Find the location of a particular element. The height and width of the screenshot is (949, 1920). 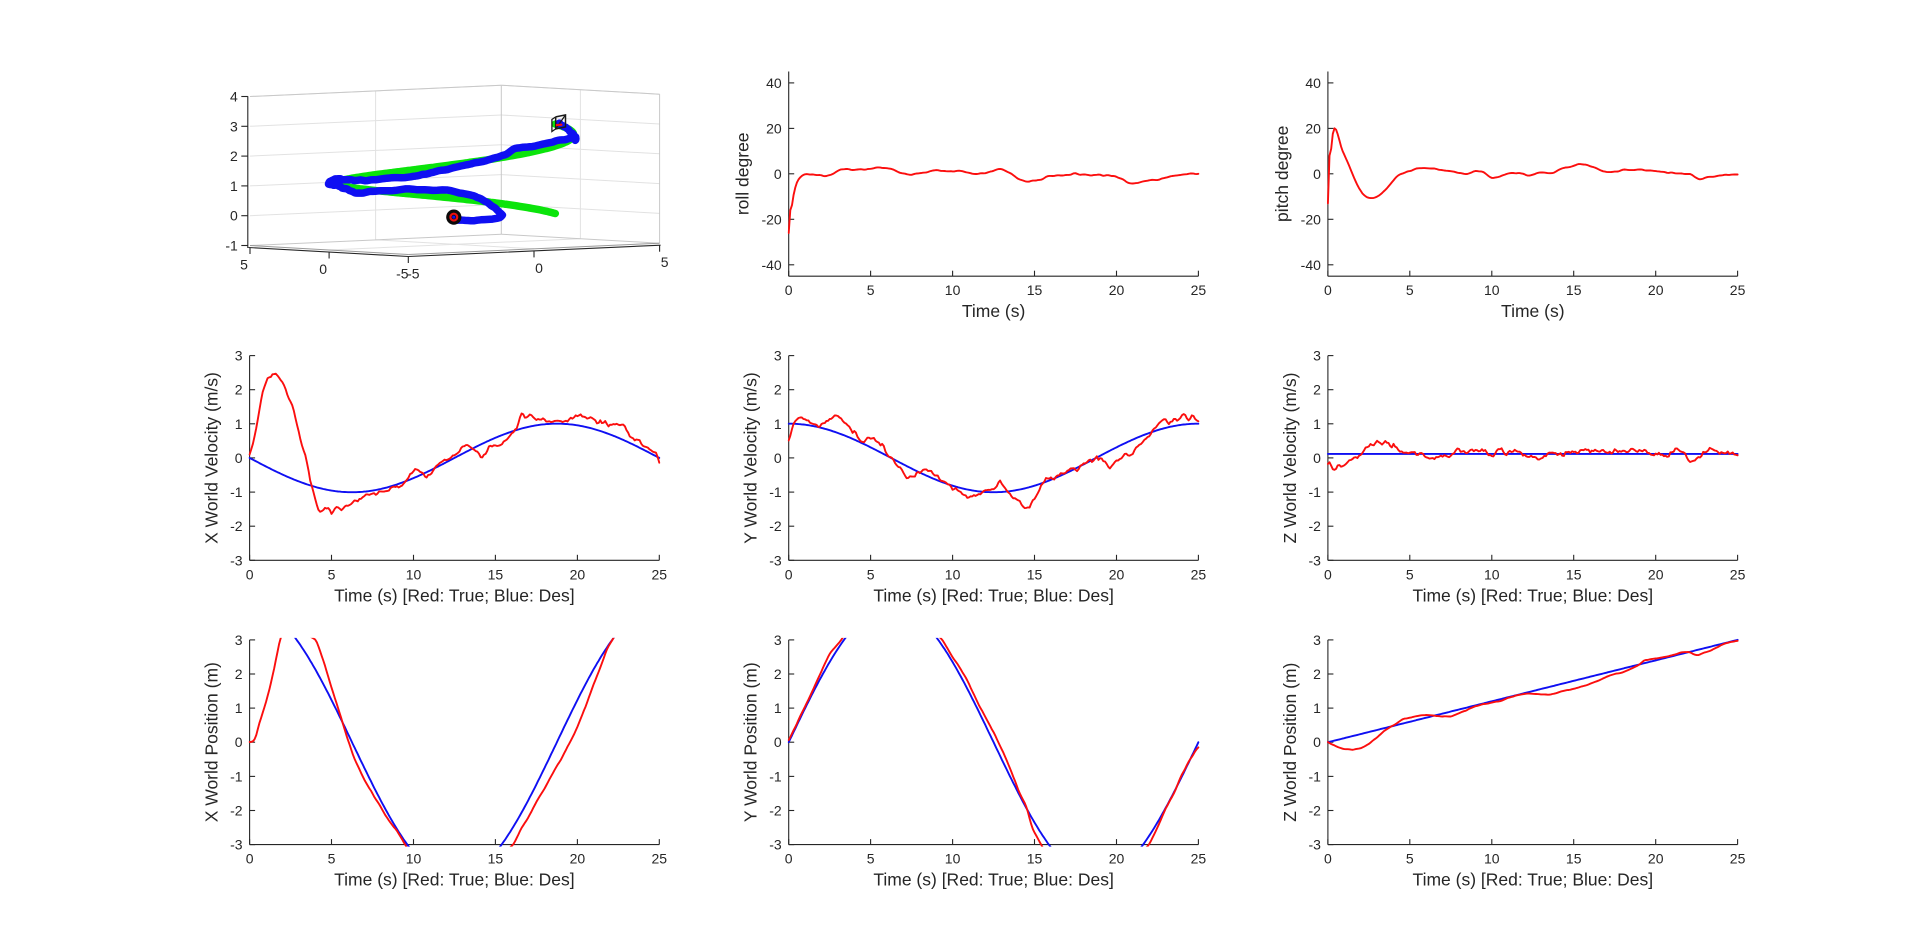

svg-text: Z World Velocity (m/s) is located at coordinates (1290, 458).